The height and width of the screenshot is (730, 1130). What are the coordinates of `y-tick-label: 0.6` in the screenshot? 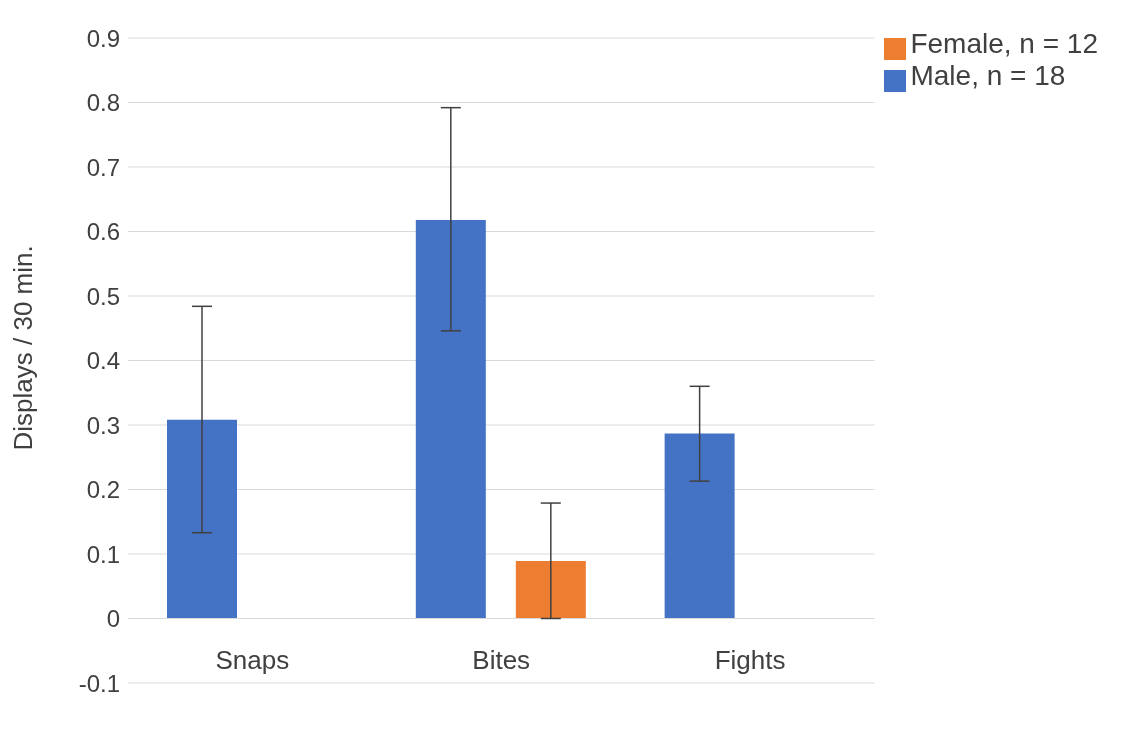 It's located at (103, 232).